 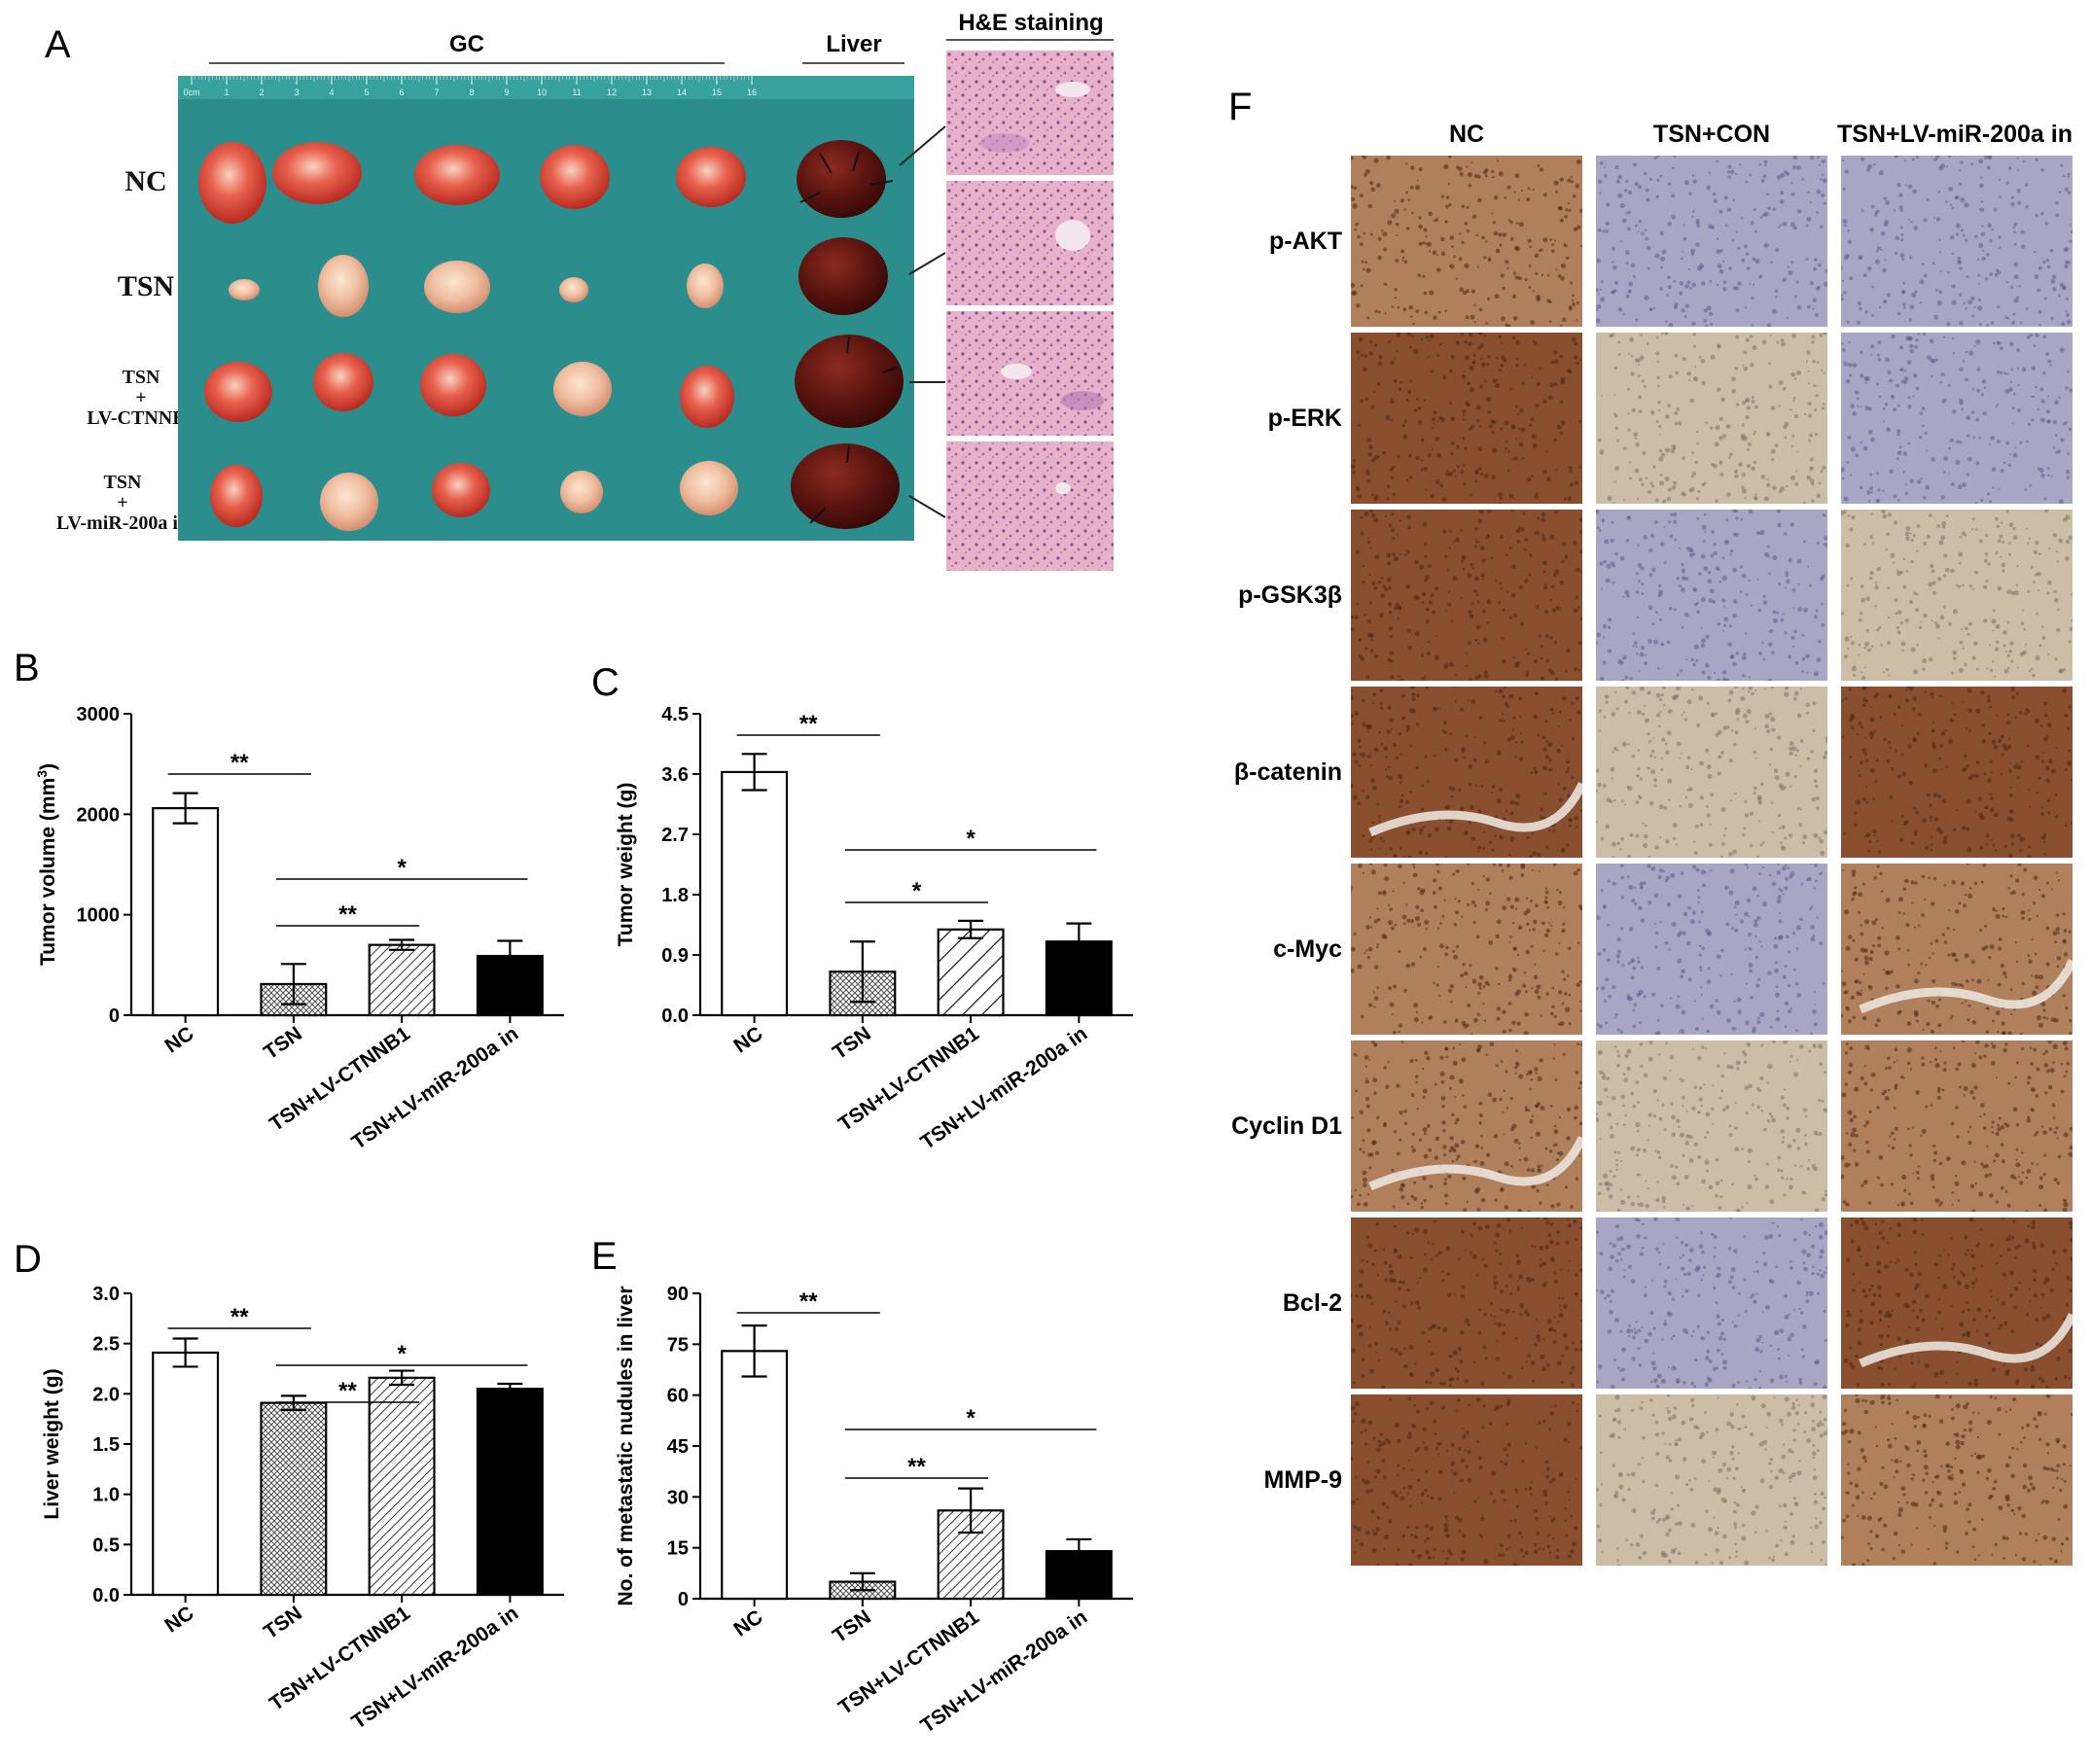 I want to click on y-tick-label: 2000, so click(x=99, y=815).